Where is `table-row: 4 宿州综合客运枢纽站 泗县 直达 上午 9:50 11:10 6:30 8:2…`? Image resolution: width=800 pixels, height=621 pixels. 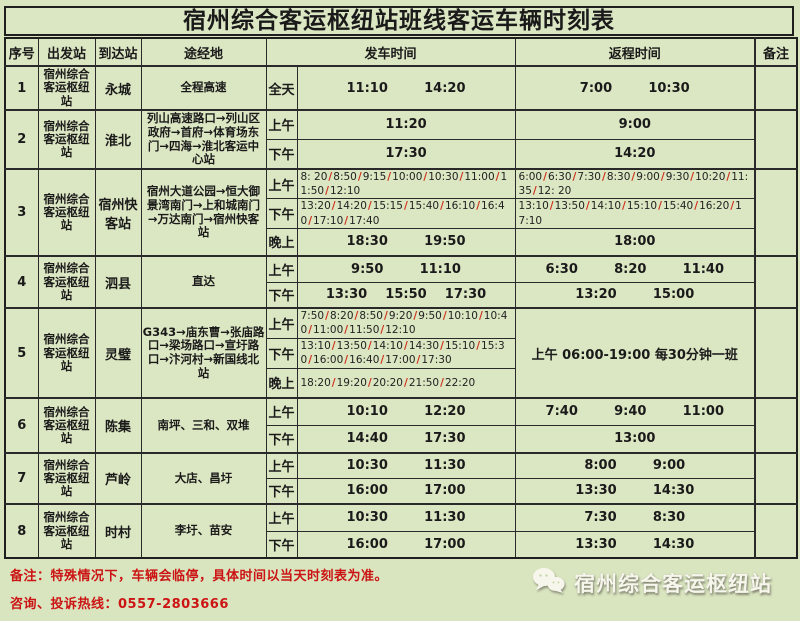
table-row: 4 宿州综合客运枢纽站 泗县 直达 上午 9:50 11:10 6:30 8:2… is located at coordinates (401, 282).